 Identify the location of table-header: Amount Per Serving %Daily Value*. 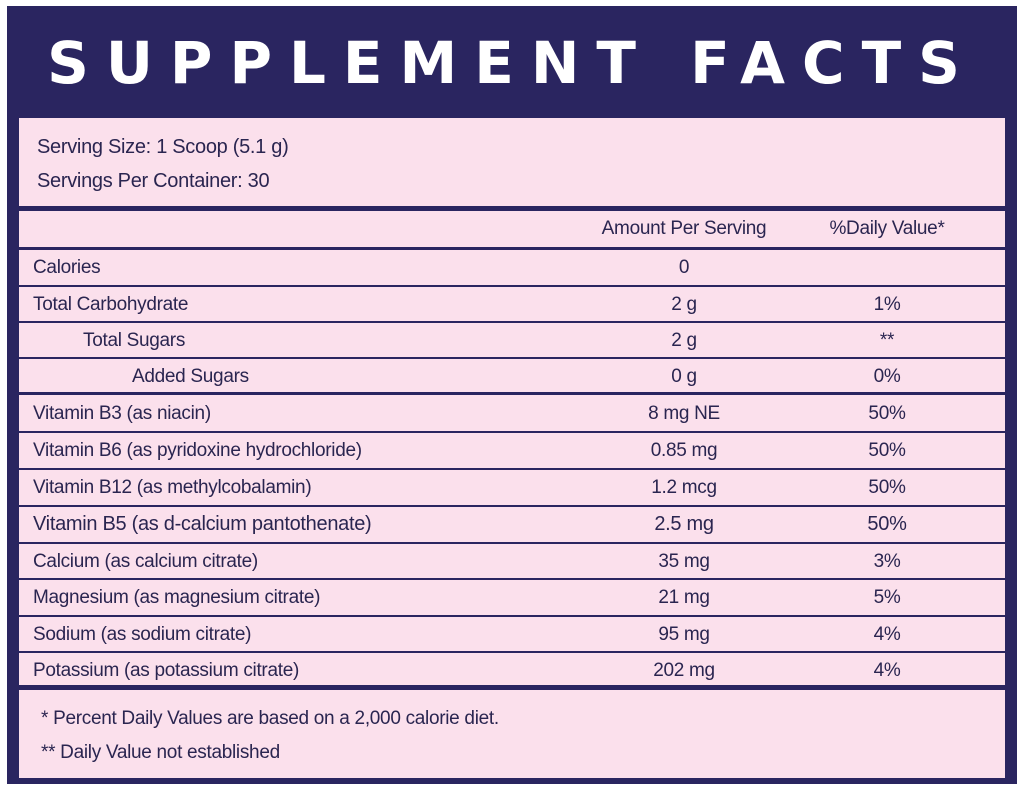
(512, 228).